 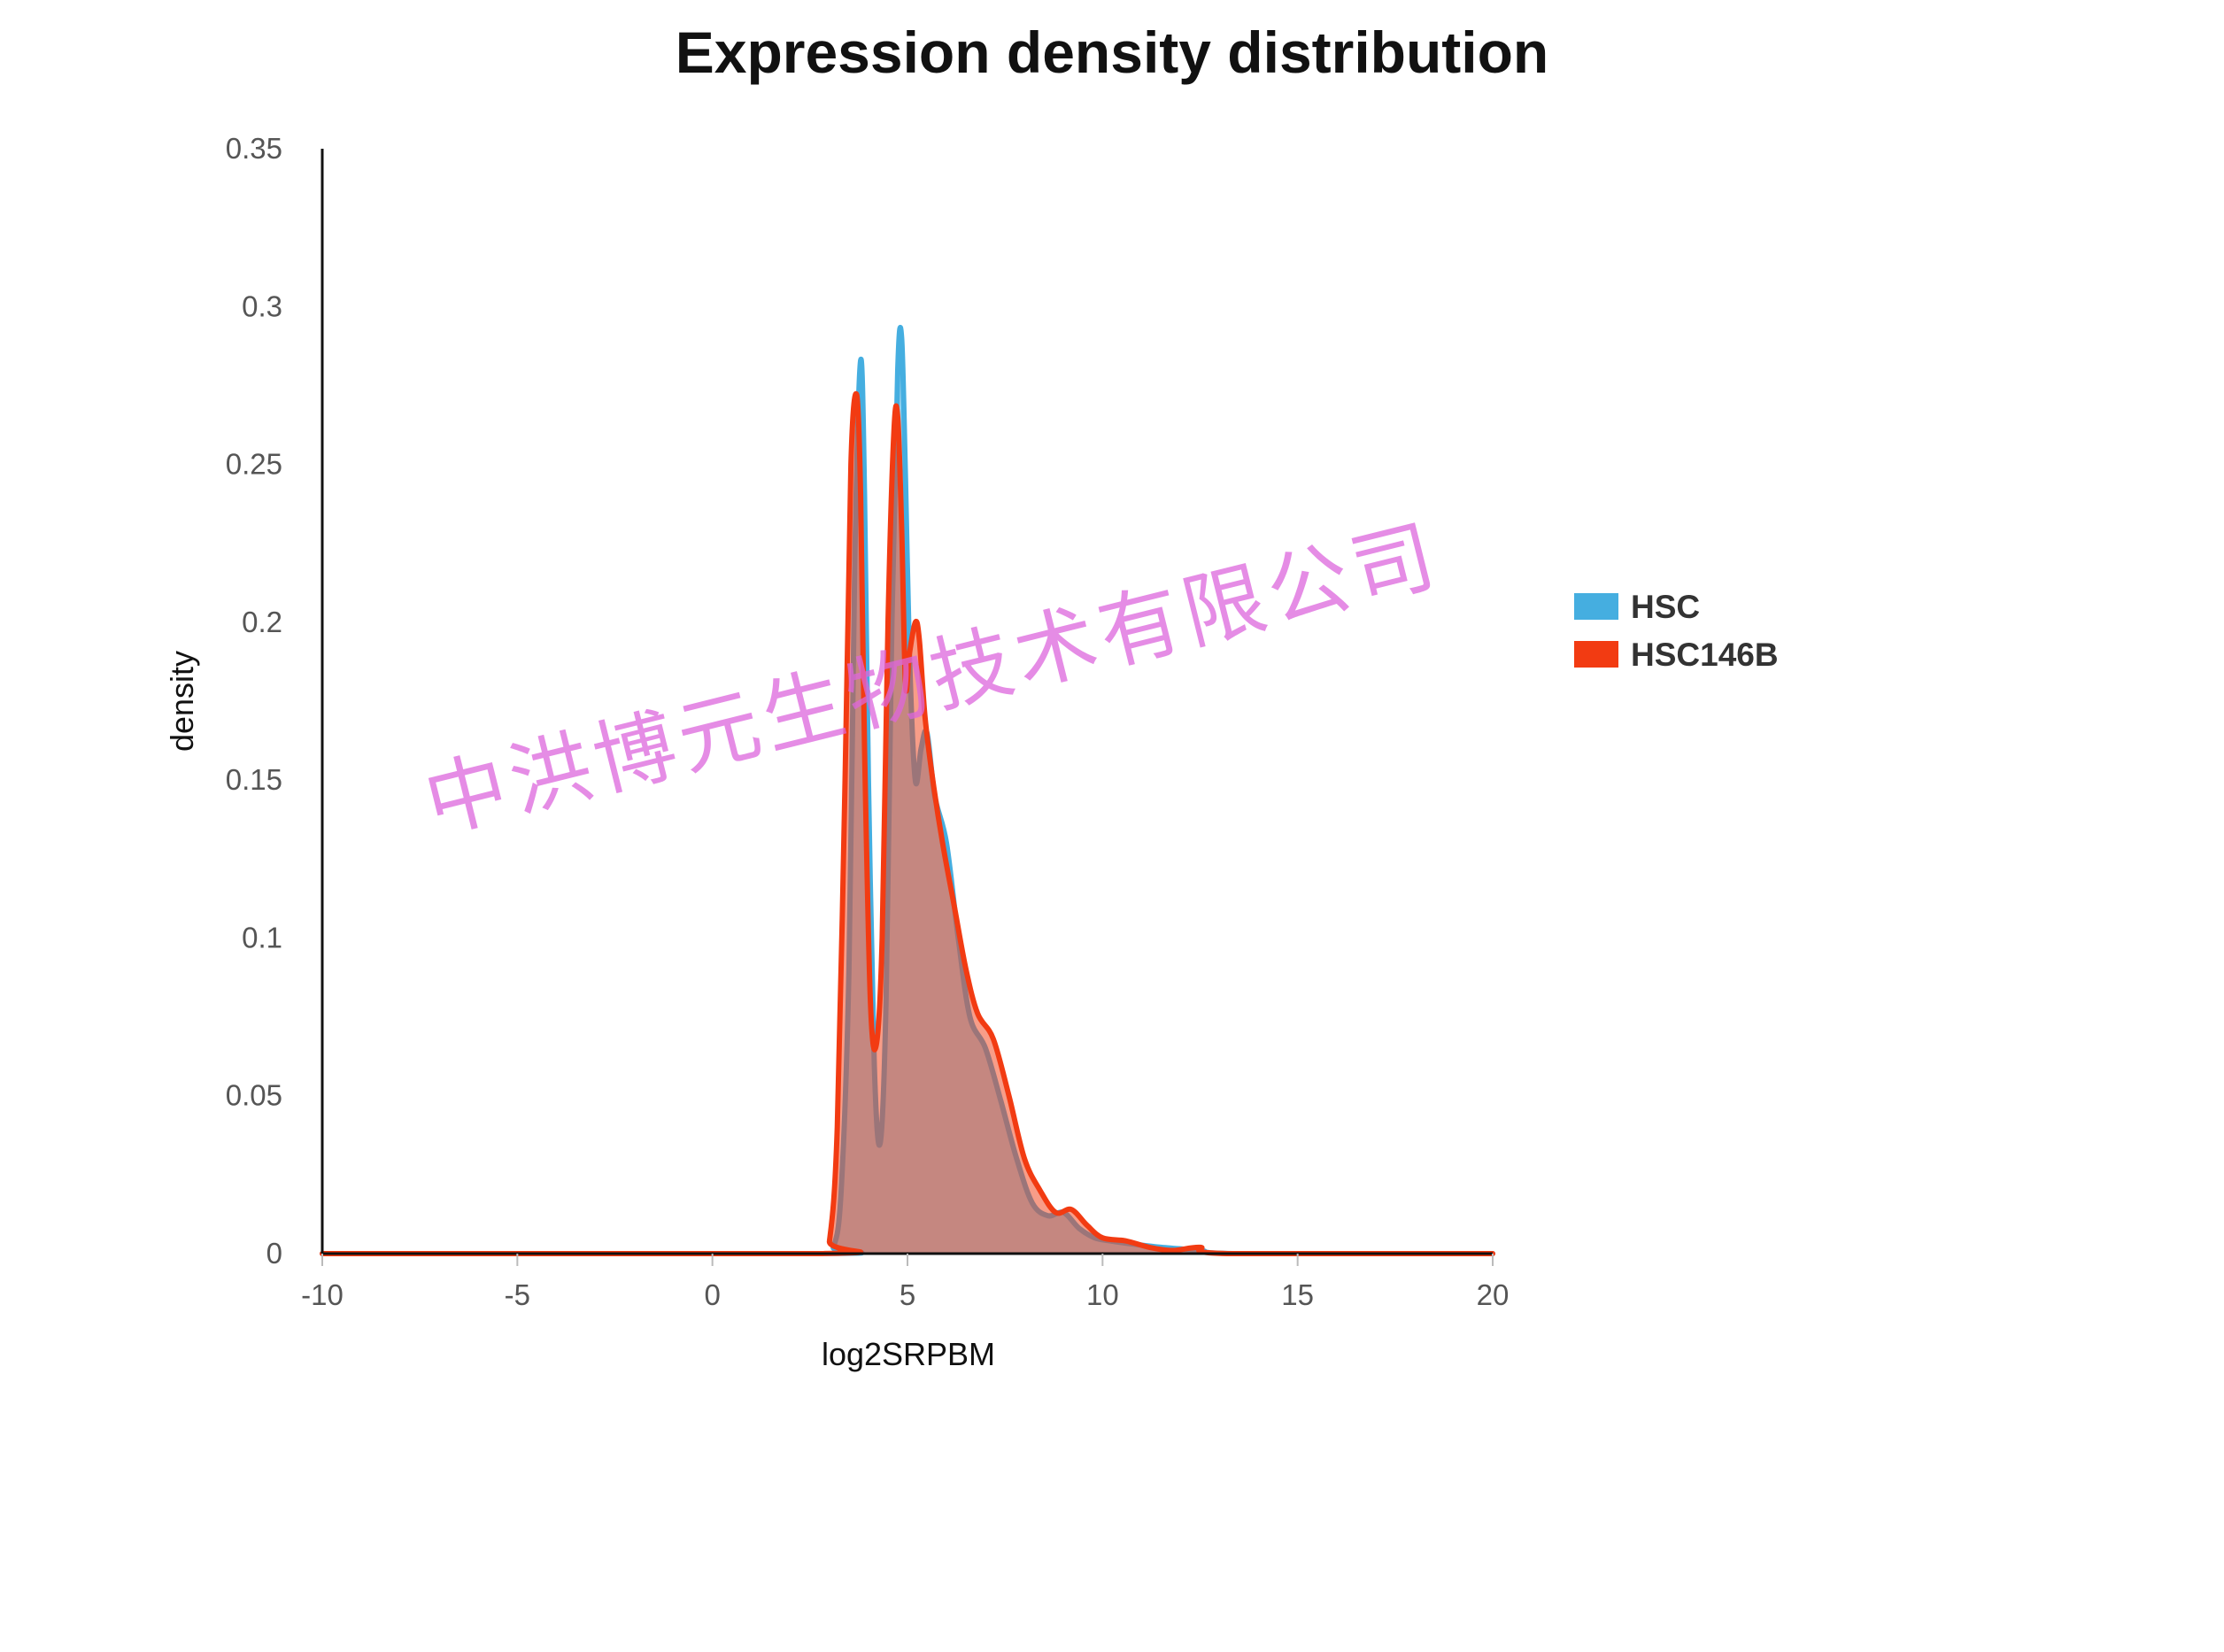 What do you see at coordinates (1596, 654) in the screenshot?
I see `legend-swatch-hsc146b` at bounding box center [1596, 654].